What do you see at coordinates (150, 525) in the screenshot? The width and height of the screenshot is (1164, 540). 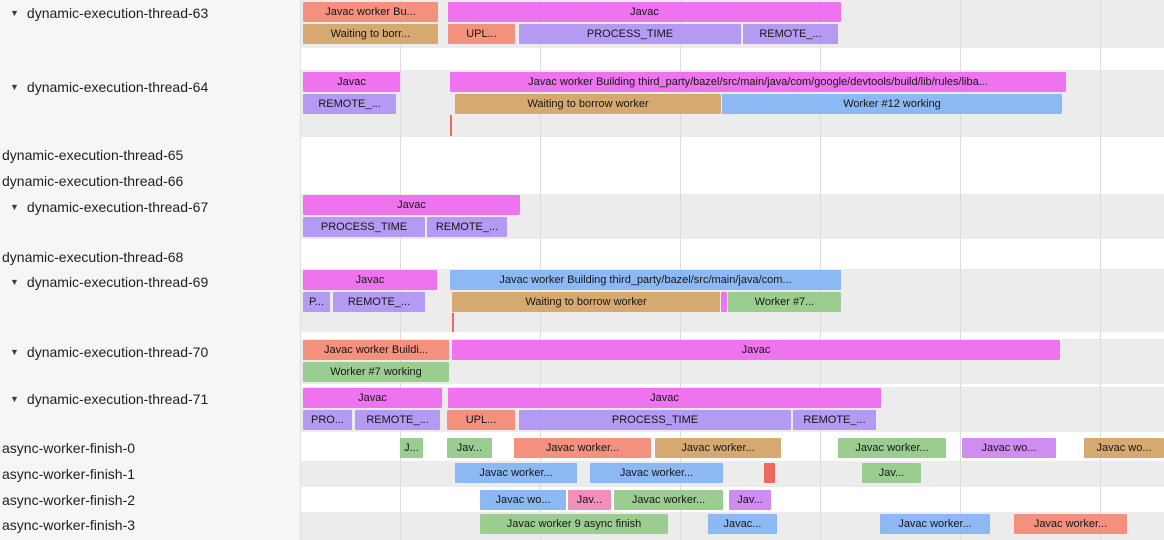 I see `track-name: async-worker-finish-3` at bounding box center [150, 525].